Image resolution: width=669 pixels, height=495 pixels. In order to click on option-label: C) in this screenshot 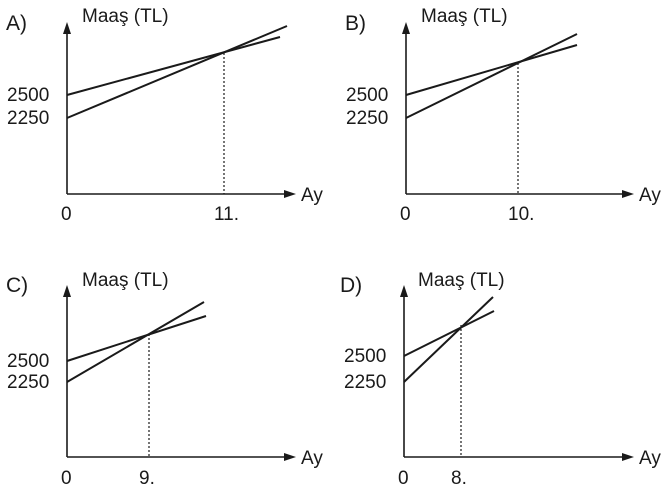, I will do `click(17, 285)`.